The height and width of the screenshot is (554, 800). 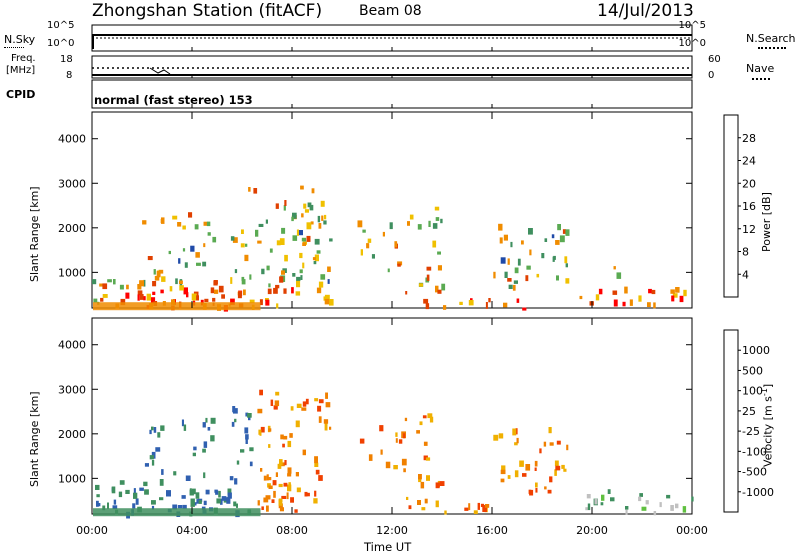 I want to click on velocity-colorbar: 1000 500 100 25 -25 -100 -500 -1000, so click(x=748, y=421).